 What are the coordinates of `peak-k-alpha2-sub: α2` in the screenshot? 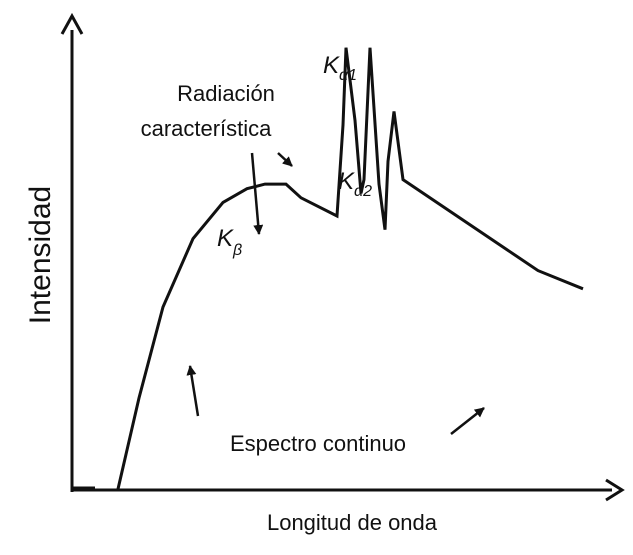 It's located at (363, 191).